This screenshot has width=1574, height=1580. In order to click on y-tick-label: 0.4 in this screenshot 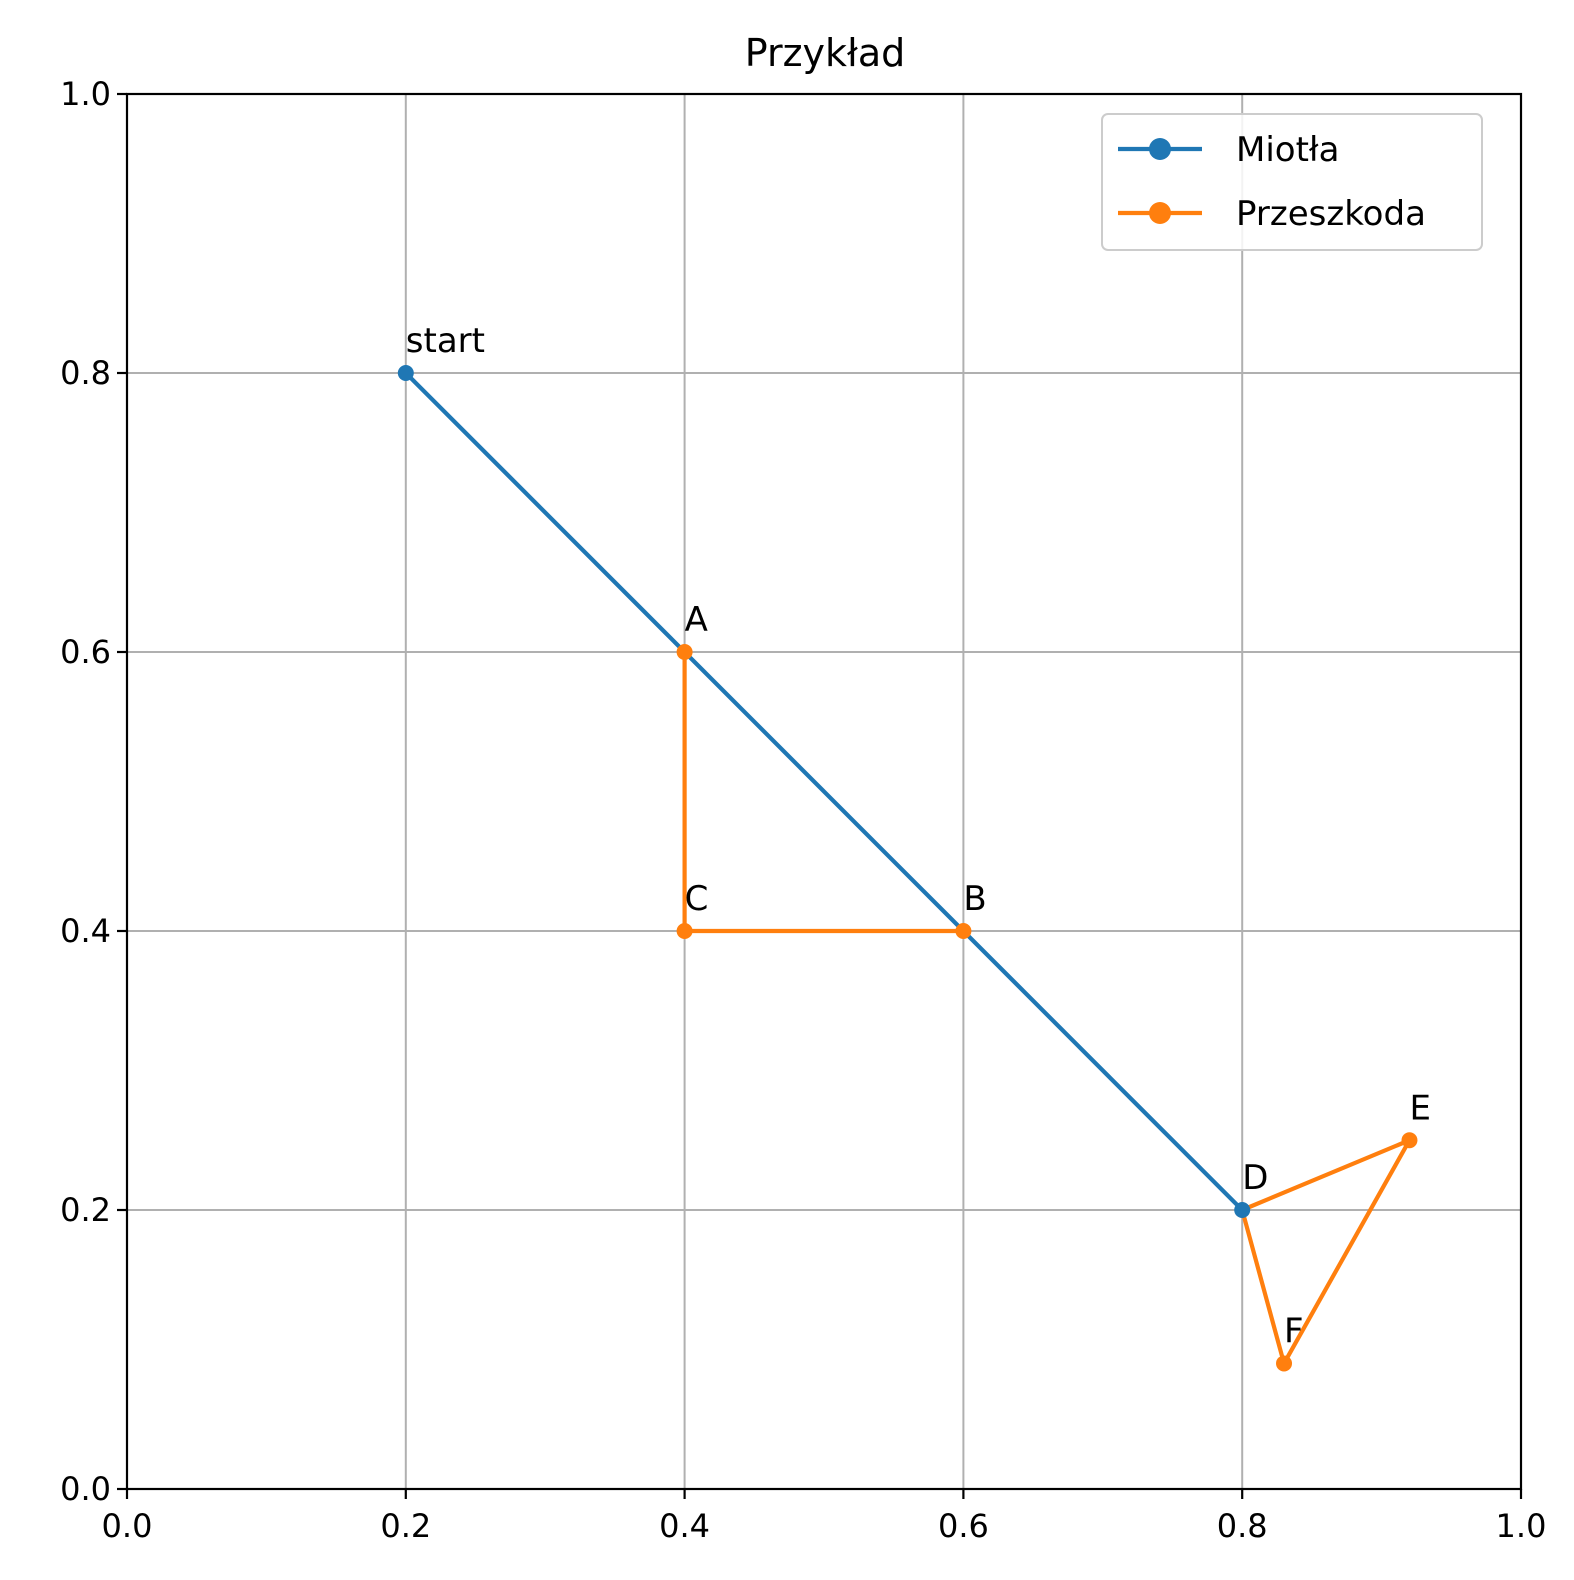, I will do `click(85, 931)`.